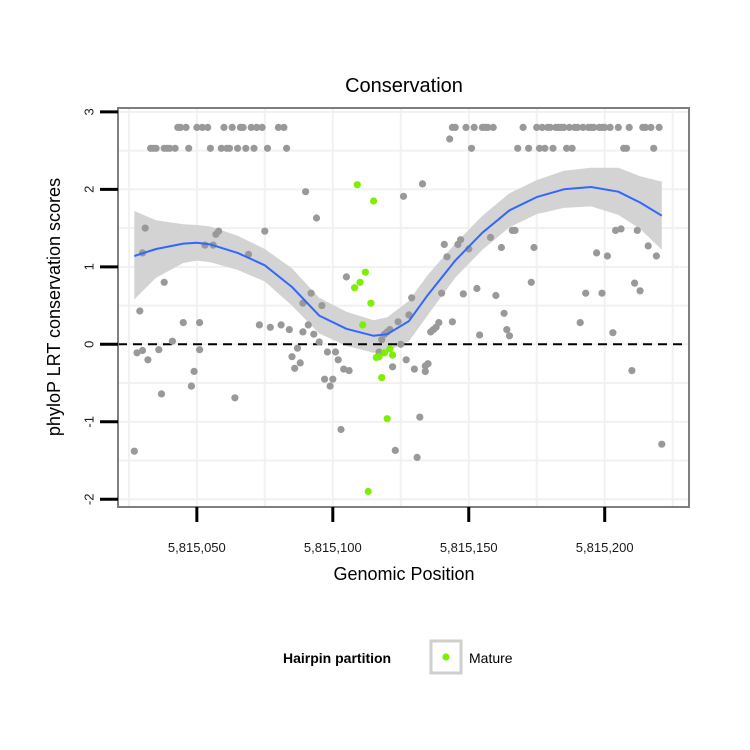 Image resolution: width=750 pixels, height=750 pixels. What do you see at coordinates (333, 547) in the screenshot?
I see `x-tick-label: 5,815,100` at bounding box center [333, 547].